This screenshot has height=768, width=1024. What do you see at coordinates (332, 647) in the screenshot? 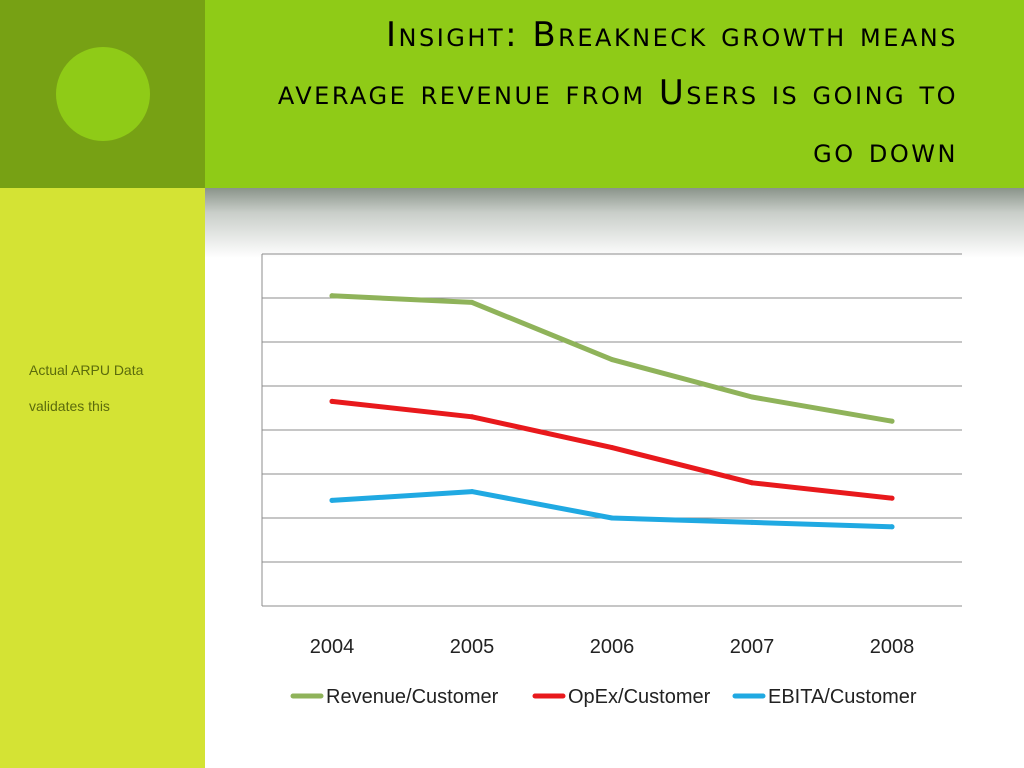
I see `x-tick-label: 2004` at bounding box center [332, 647].